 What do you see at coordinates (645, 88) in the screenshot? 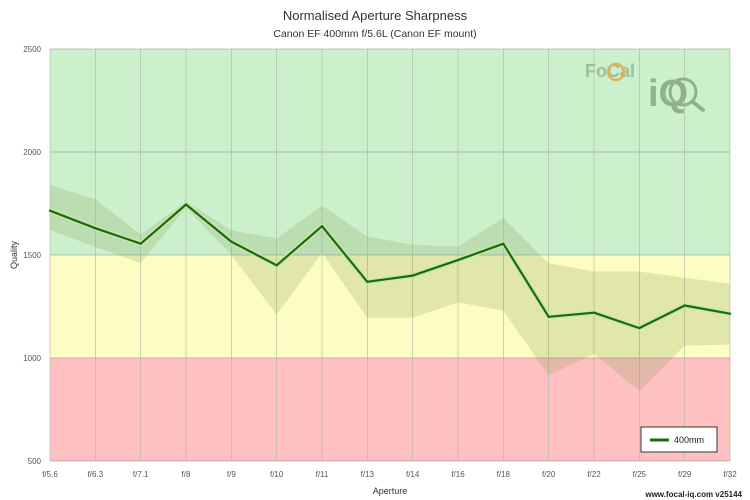
I see `focal-iq-logo: FoCal iQ` at bounding box center [645, 88].